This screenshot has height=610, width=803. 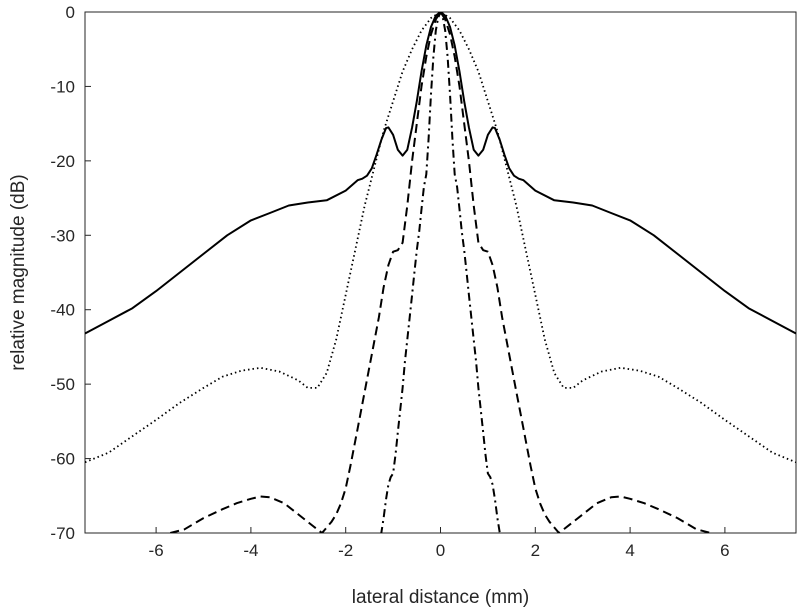 What do you see at coordinates (440, 597) in the screenshot?
I see `x-axis-label: lateral distance (mm)` at bounding box center [440, 597].